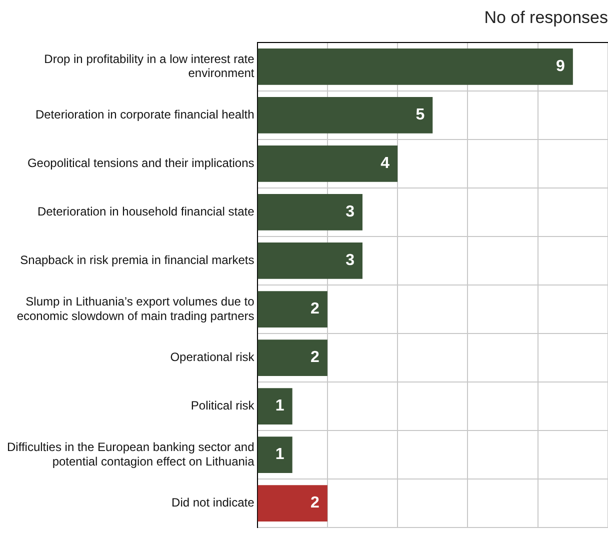  Describe the element at coordinates (131, 454) in the screenshot. I see `y-tick-label: Difficulties in the European banking sector and potential contagion effect on Lithuania` at that location.